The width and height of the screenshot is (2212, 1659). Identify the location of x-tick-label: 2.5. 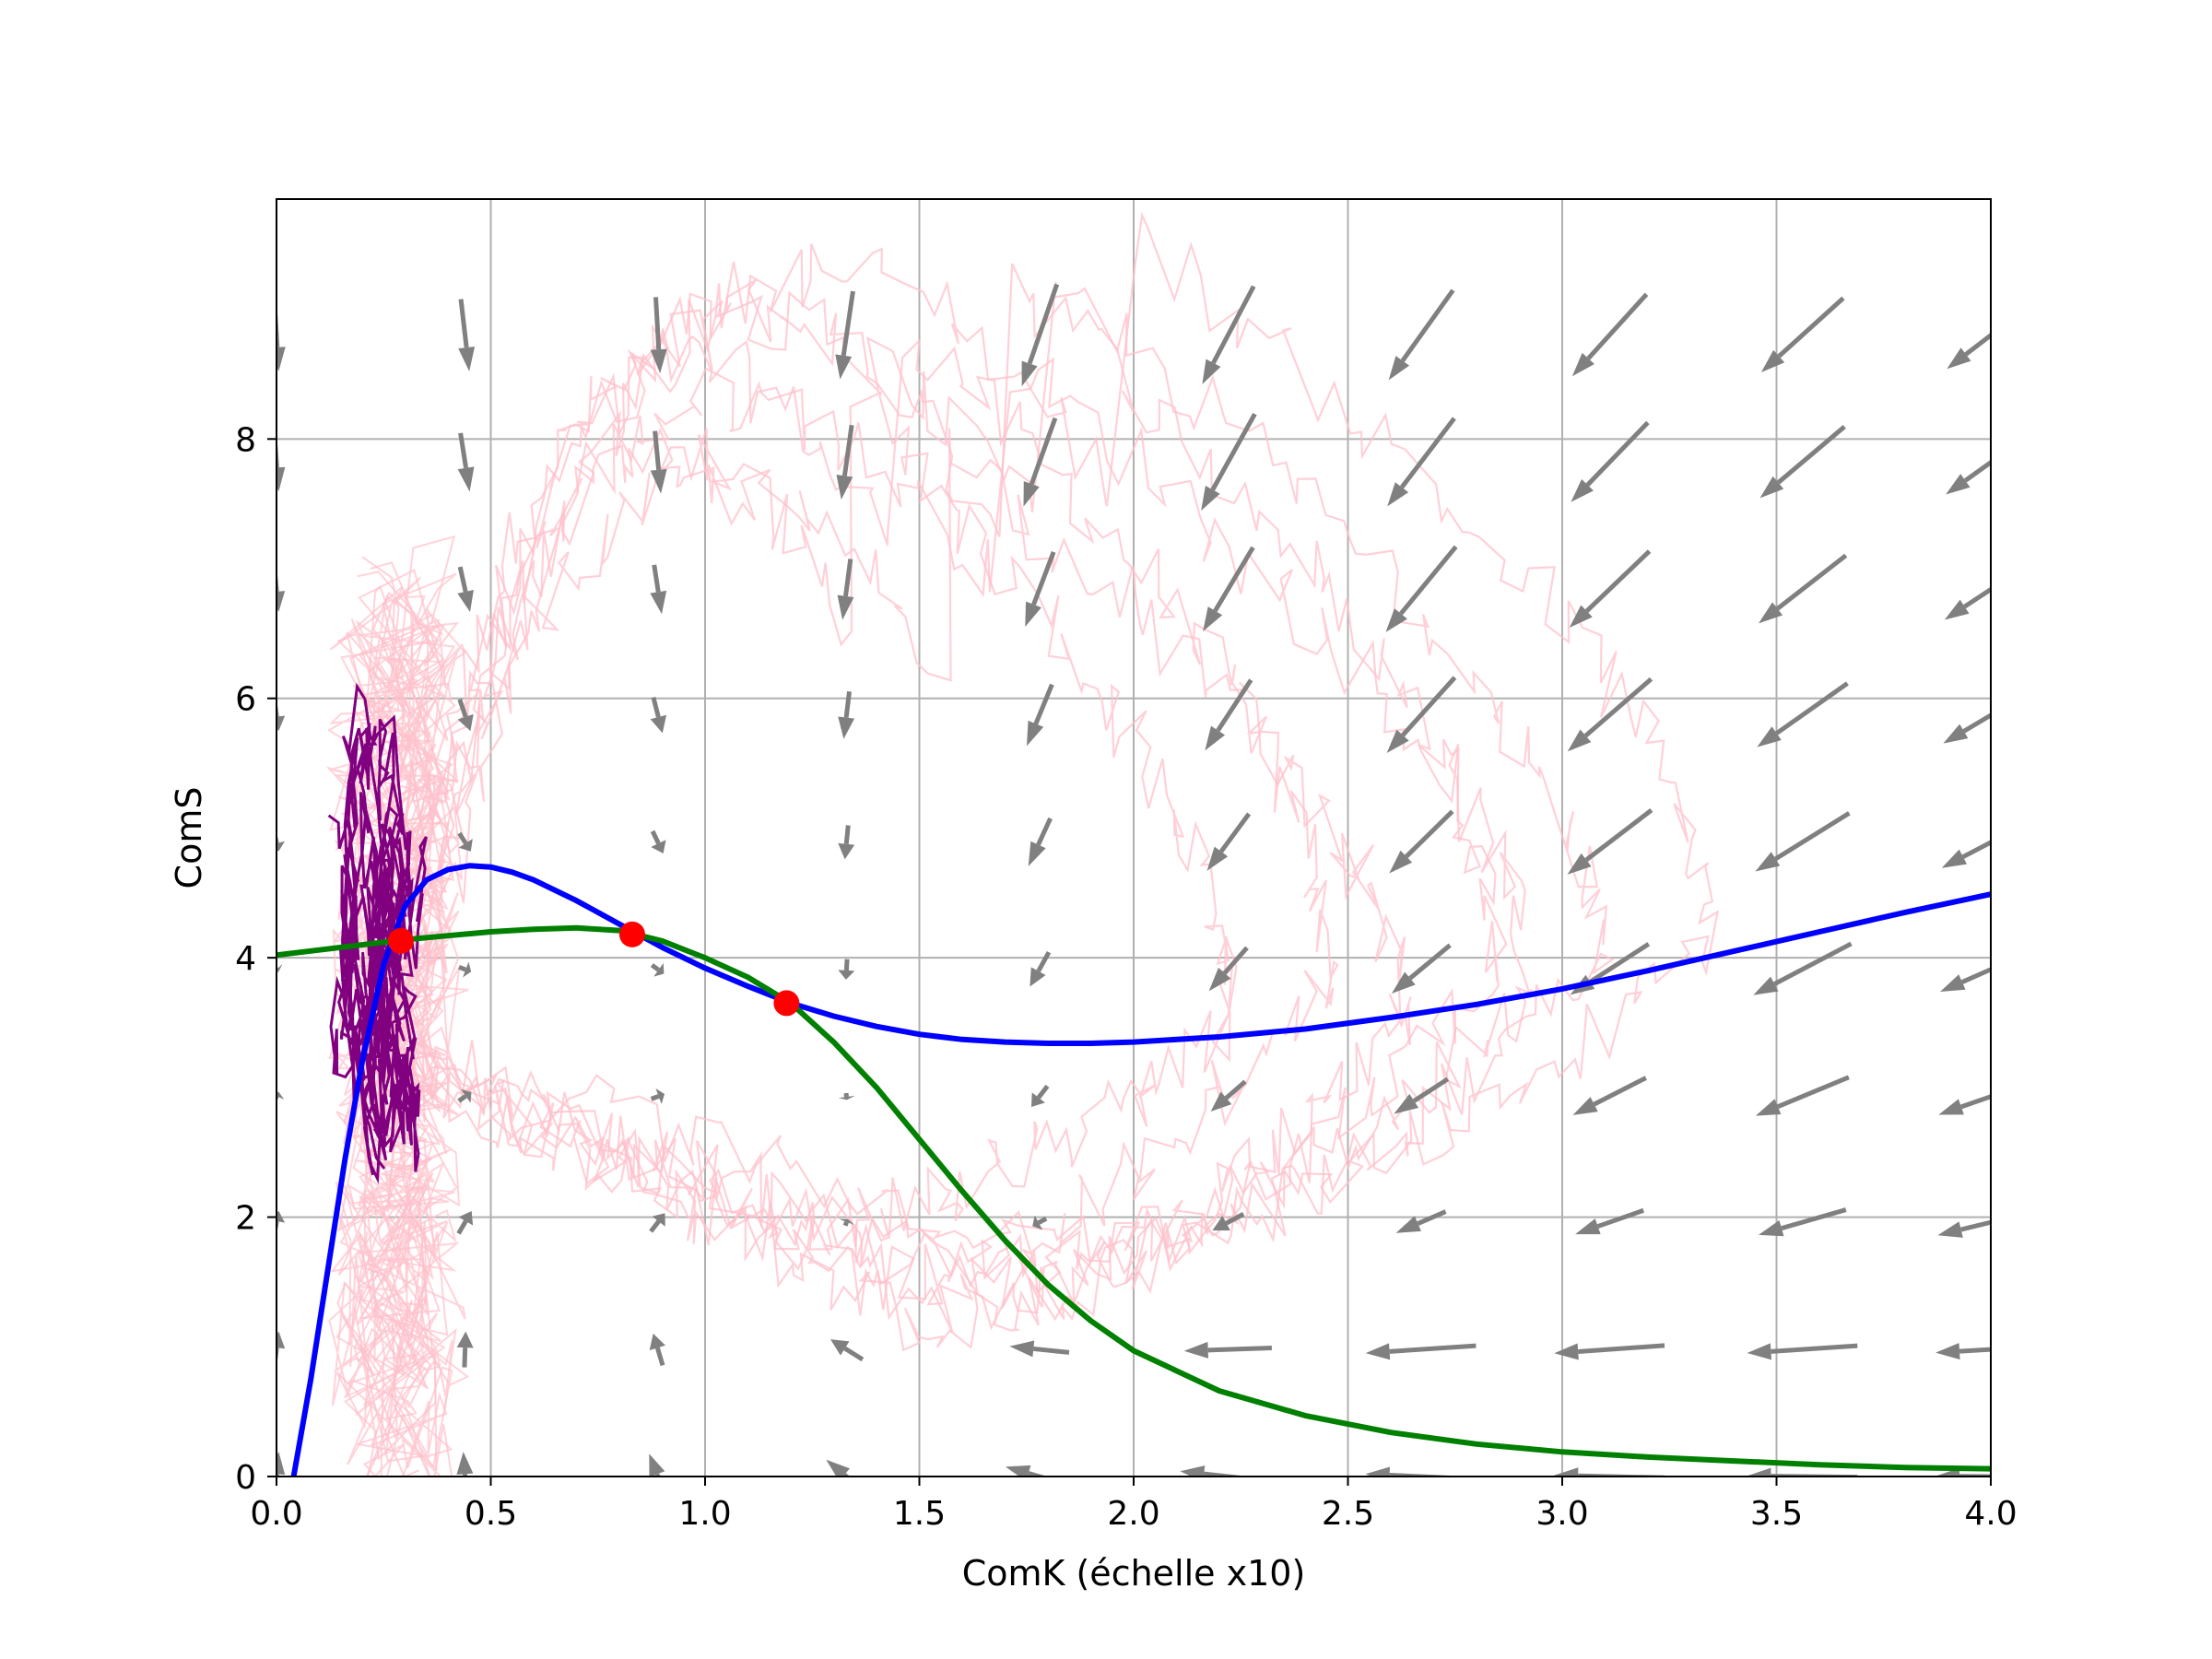
(1348, 1514).